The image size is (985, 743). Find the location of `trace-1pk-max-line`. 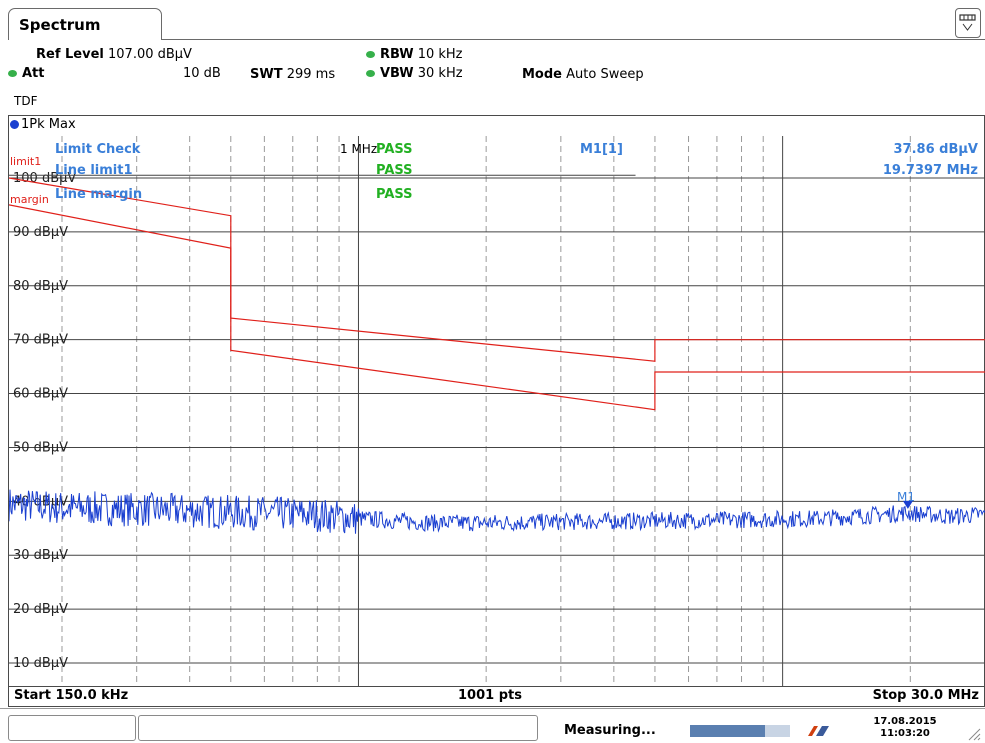

trace-1pk-max-line is located at coordinates (497, 511).